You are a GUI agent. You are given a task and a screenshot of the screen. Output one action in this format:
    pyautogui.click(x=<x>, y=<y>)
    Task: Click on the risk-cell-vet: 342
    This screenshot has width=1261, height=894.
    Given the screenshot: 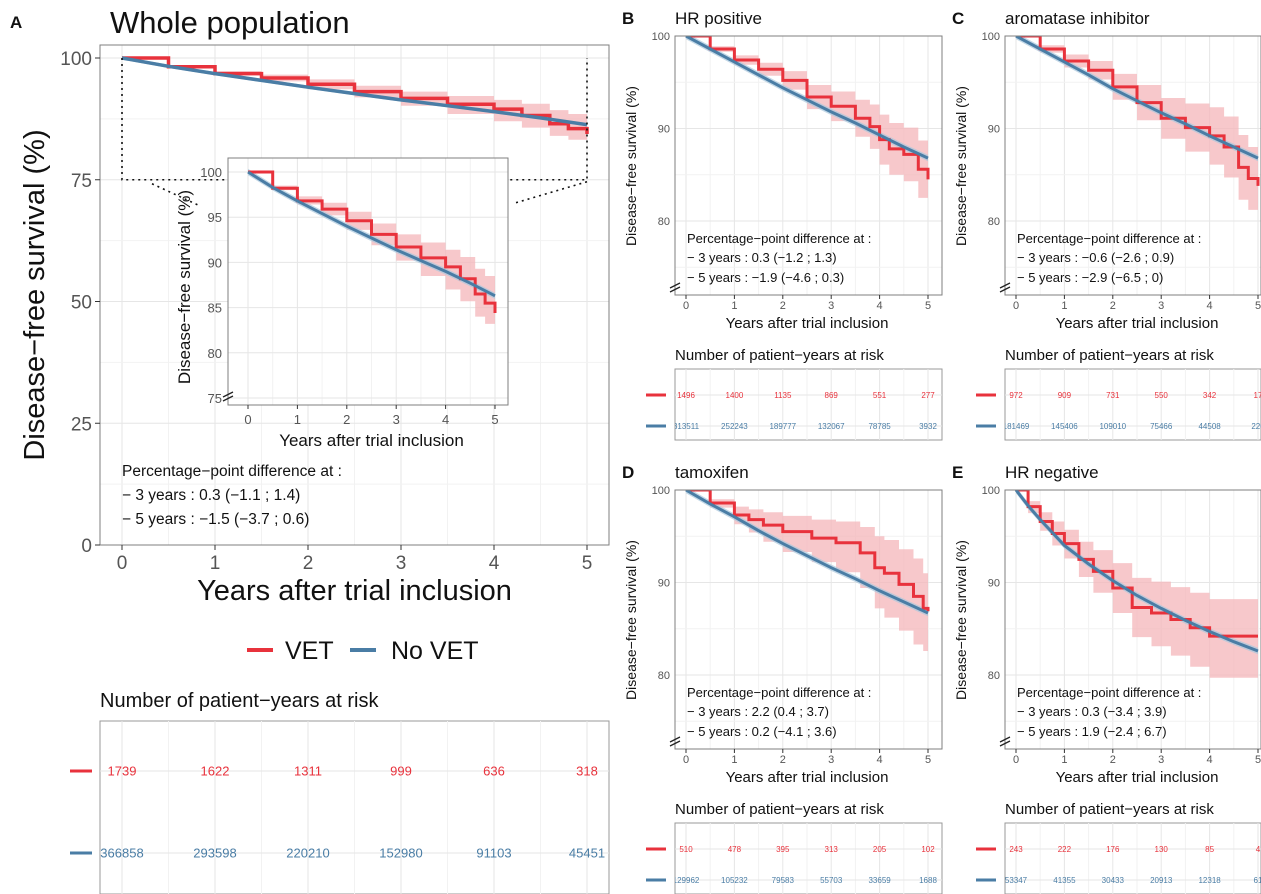 What is the action you would take?
    pyautogui.click(x=1210, y=395)
    